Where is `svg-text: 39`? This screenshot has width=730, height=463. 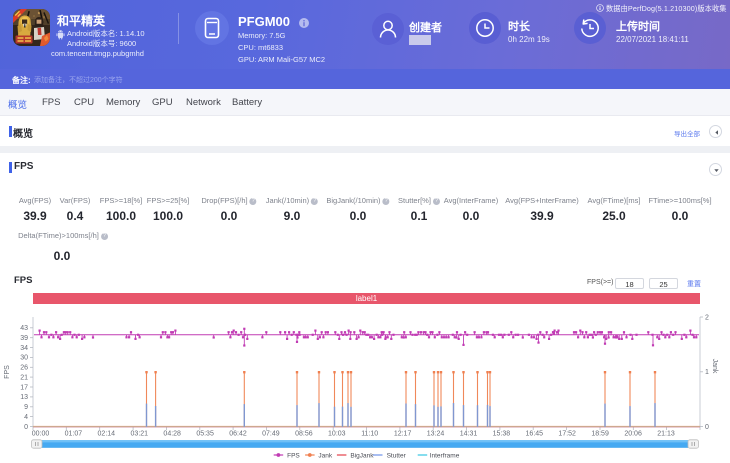 svg-text: 39 is located at coordinates (24, 338).